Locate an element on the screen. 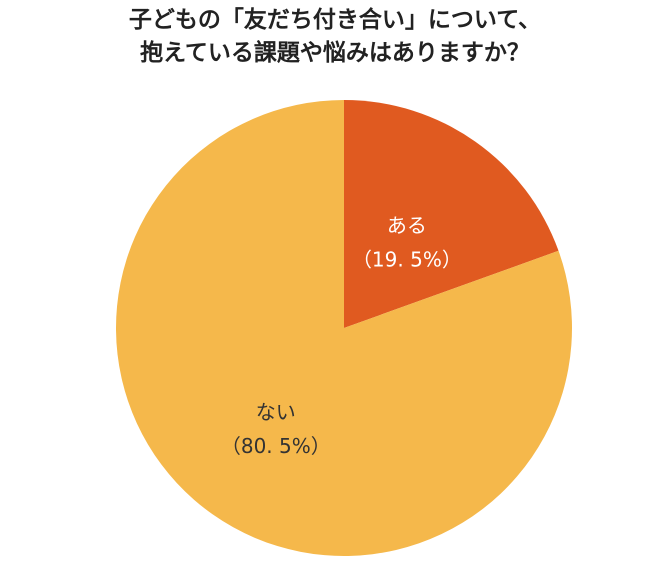 The image size is (670, 568). chart-title-line-1: 子どもの「友だち付き合い」について、 is located at coordinates (335, 20).